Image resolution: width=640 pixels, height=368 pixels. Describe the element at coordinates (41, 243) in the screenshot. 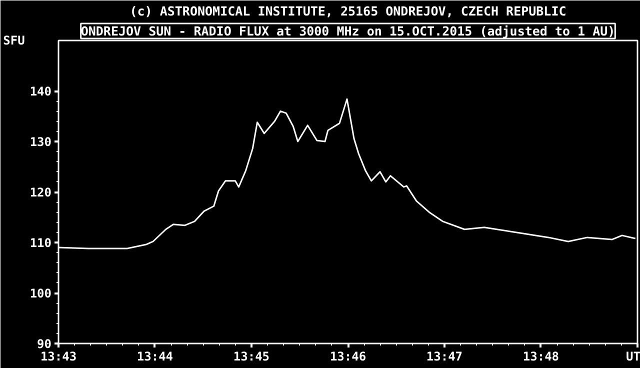

I see `y-tick-label: 110` at that location.